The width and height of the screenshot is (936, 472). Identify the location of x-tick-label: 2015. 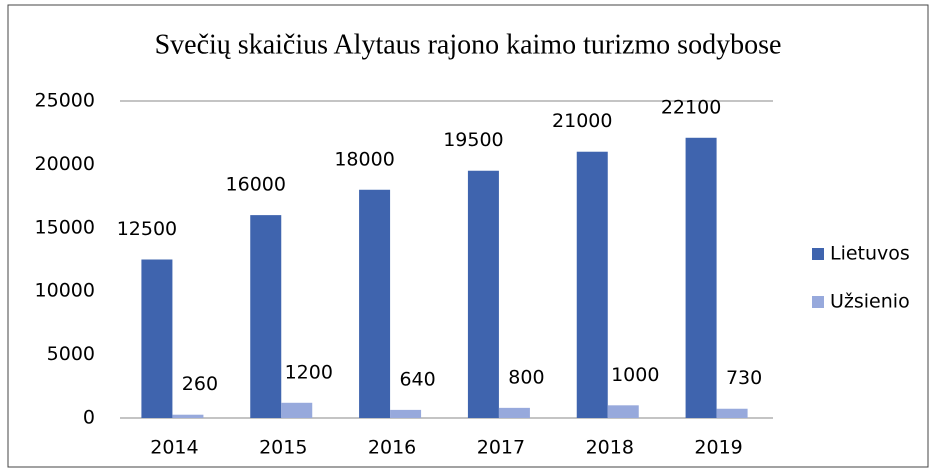
(283, 448).